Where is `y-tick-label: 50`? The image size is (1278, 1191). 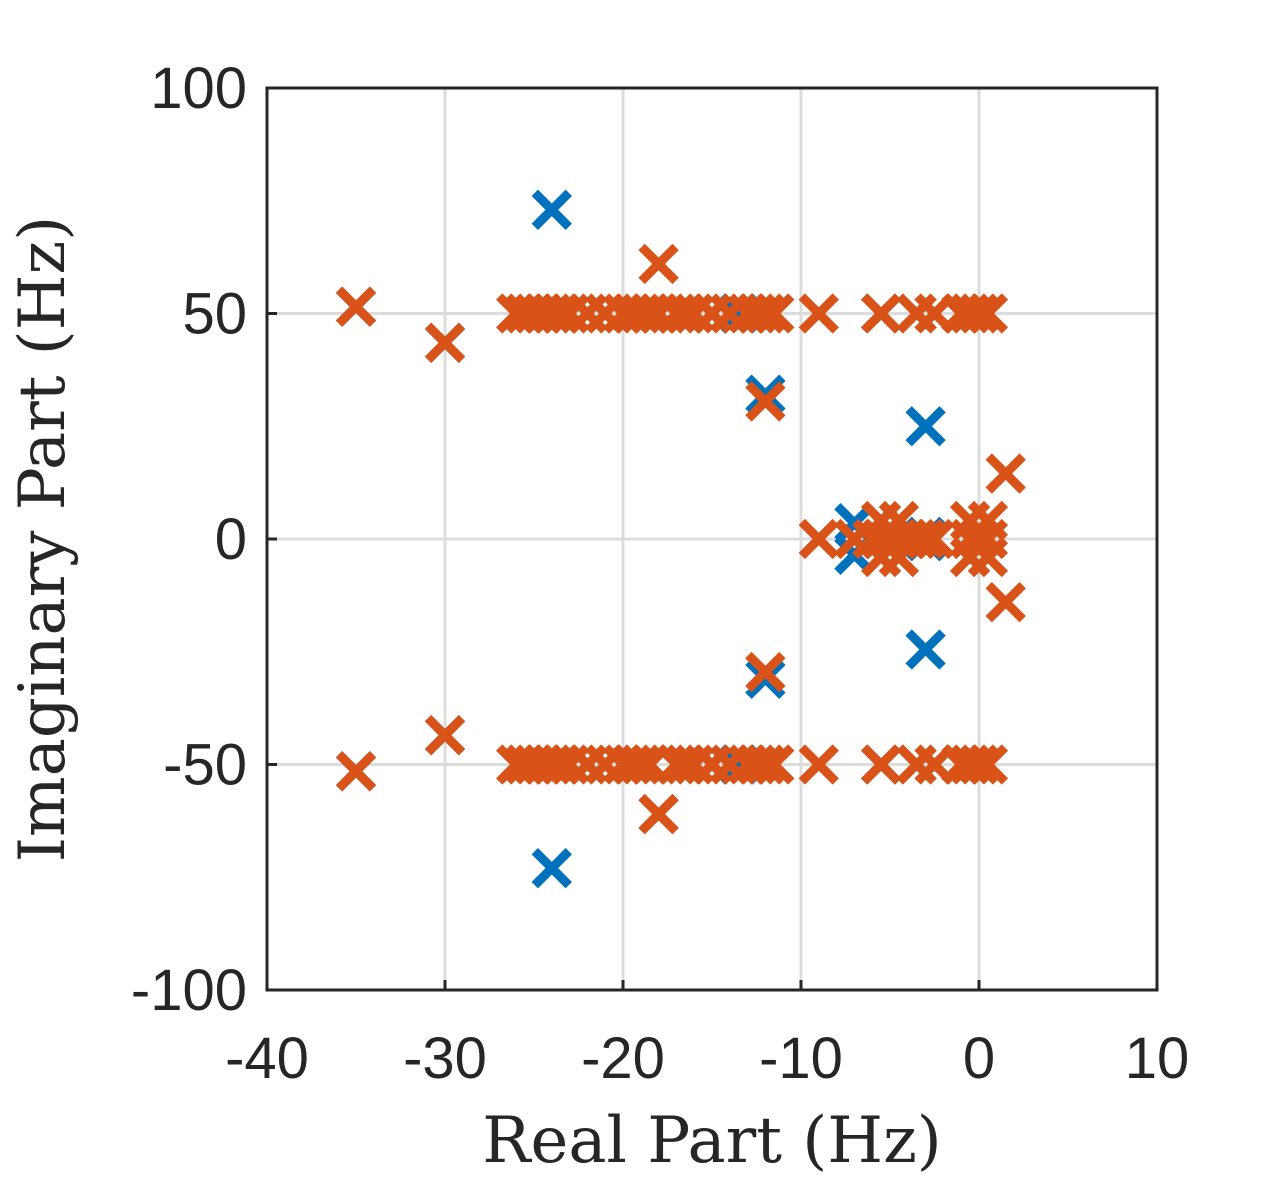 y-tick-label: 50 is located at coordinates (214, 314).